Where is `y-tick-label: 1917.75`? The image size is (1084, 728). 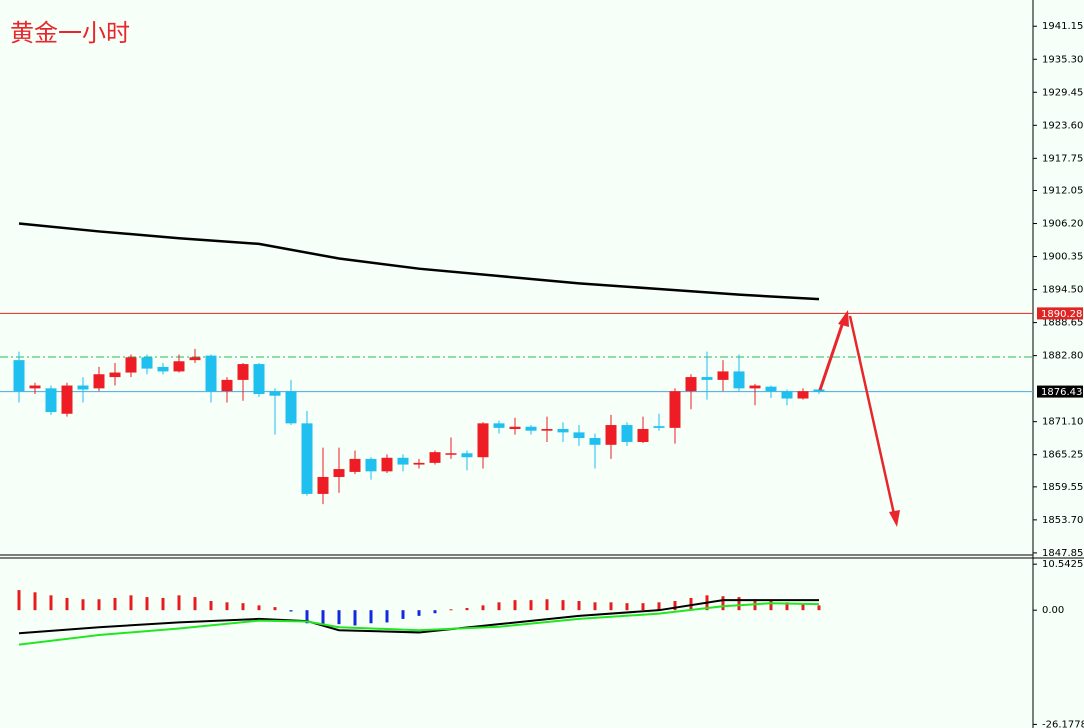
y-tick-label: 1917.75 is located at coordinates (1062, 158).